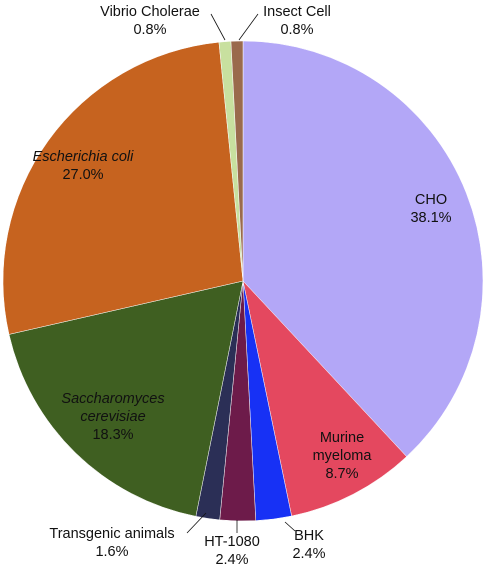  Describe the element at coordinates (82, 175) in the screenshot. I see `slice-value-escherichia-coli: 27.0%` at that location.